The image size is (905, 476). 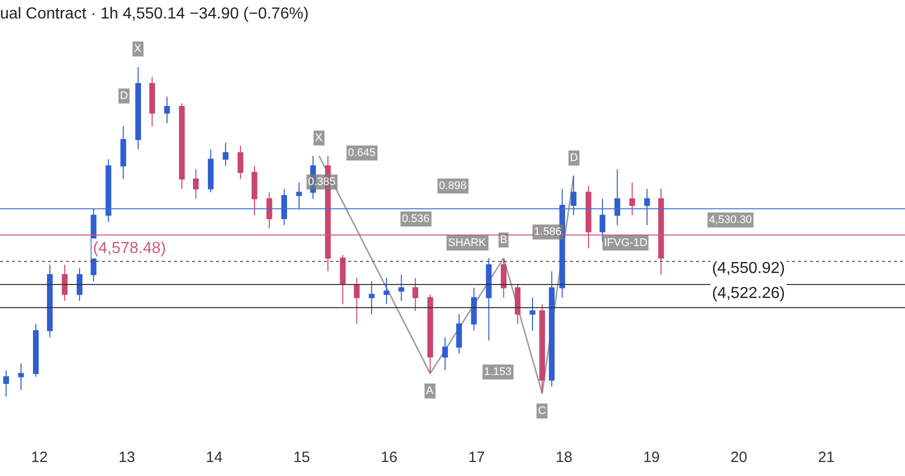 I want to click on annotation: A, so click(x=430, y=391).